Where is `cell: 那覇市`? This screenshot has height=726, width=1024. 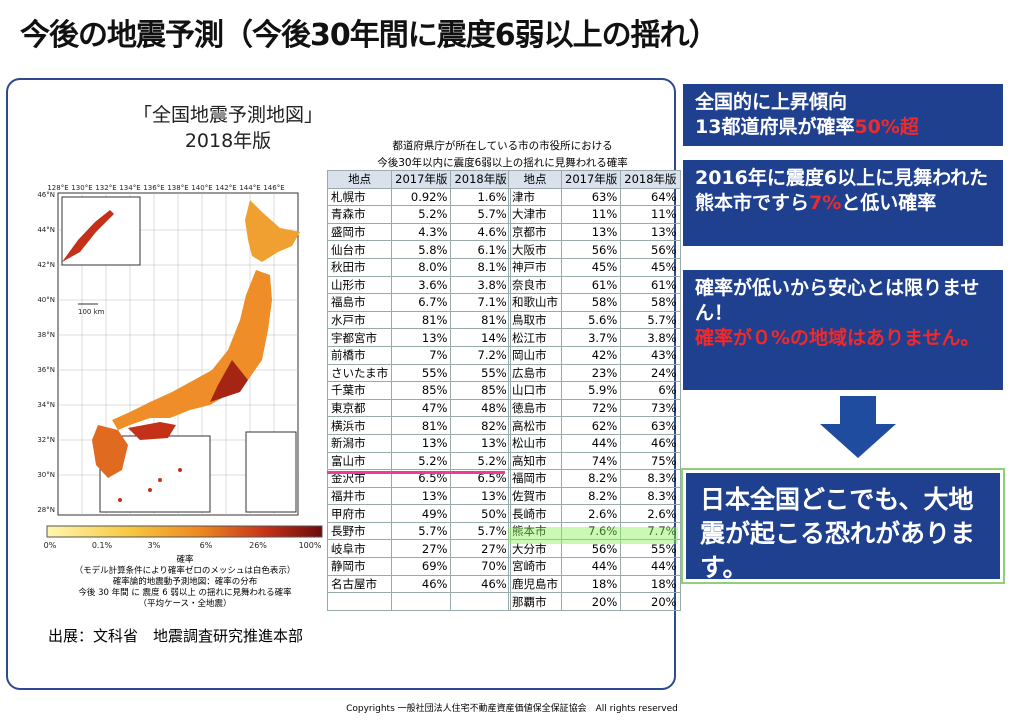
cell: 那覇市 is located at coordinates (535, 601).